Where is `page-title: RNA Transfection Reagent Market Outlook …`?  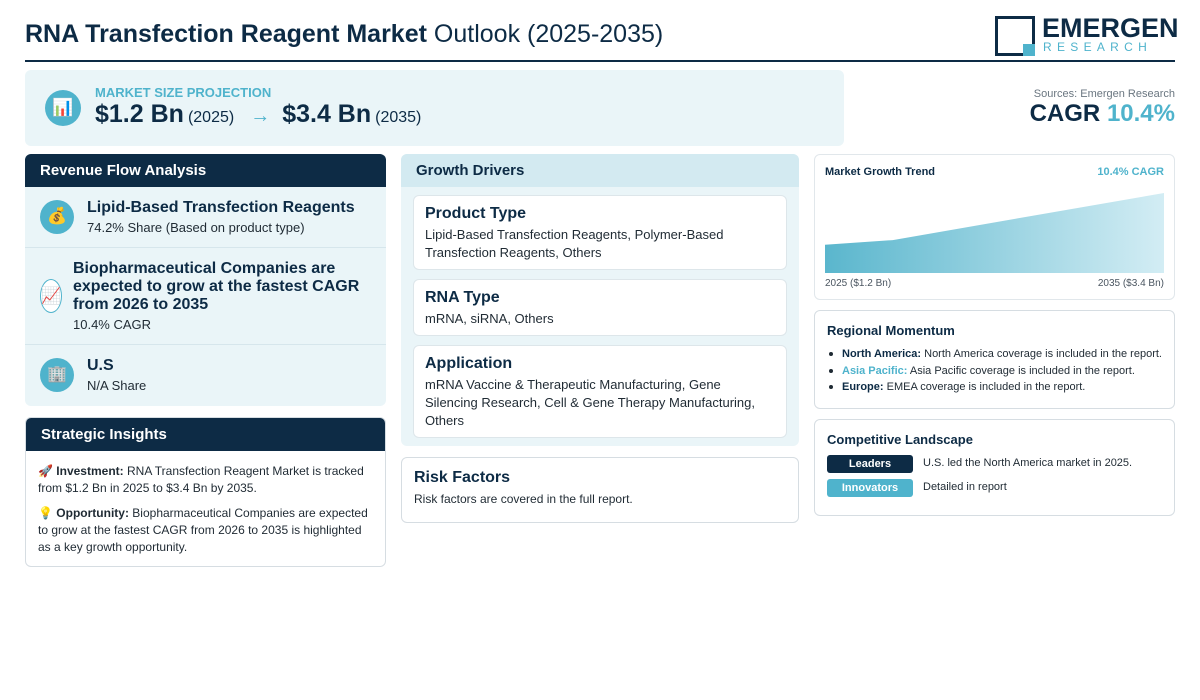
page-title: RNA Transfection Reagent Market Outlook … is located at coordinates (344, 34).